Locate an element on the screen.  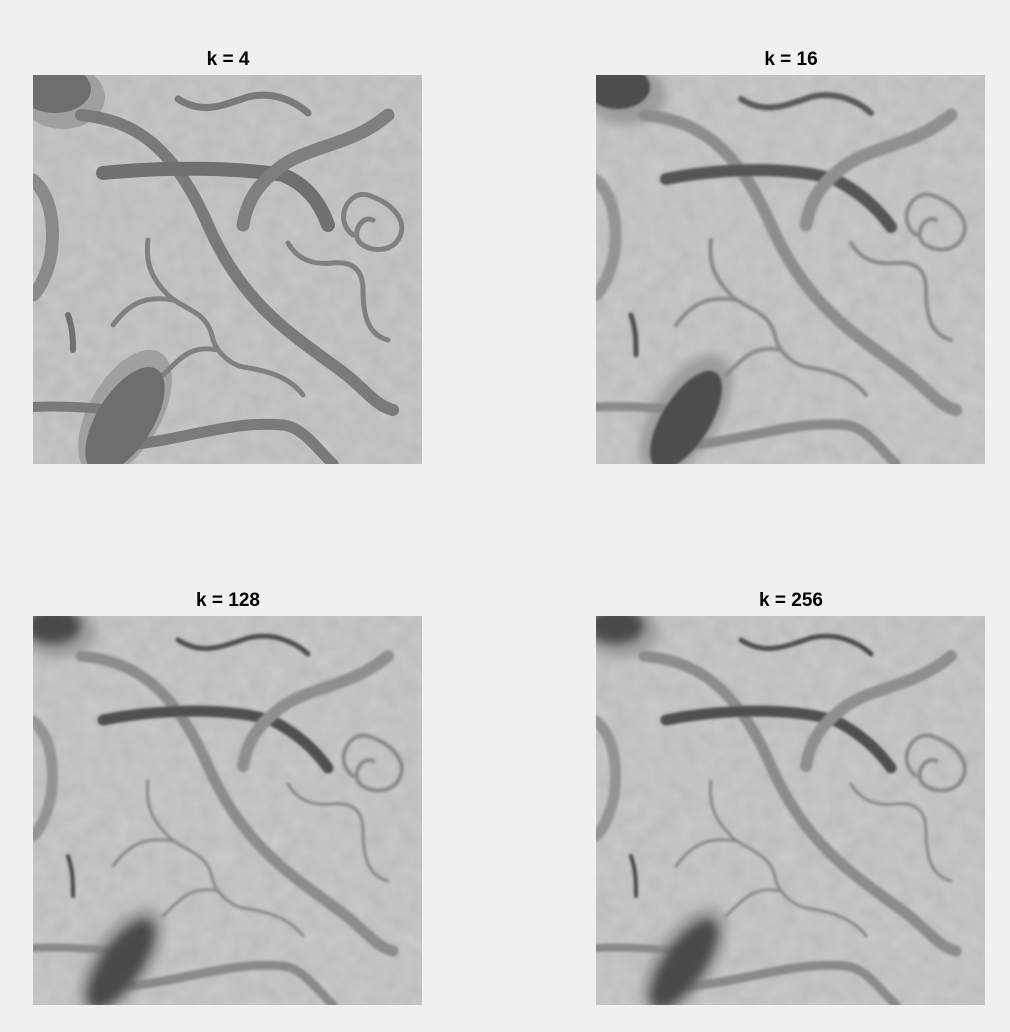
panel-title: k = 128 is located at coordinates (228, 600).